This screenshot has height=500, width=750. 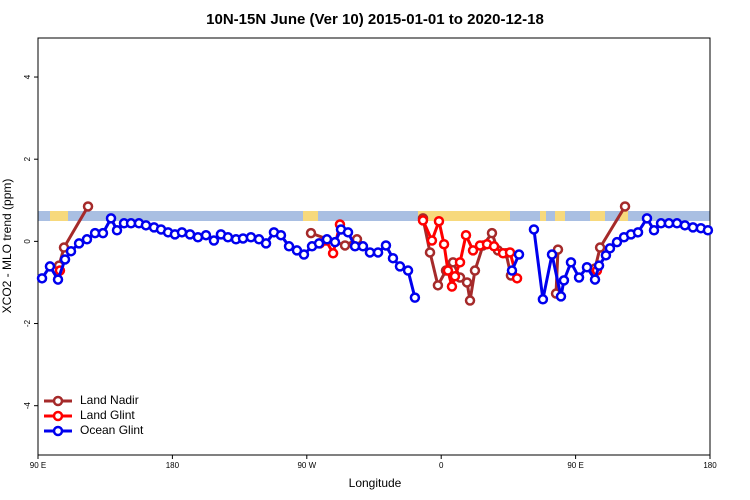 I want to click on x-tick-label: 90 W, so click(x=306, y=465).